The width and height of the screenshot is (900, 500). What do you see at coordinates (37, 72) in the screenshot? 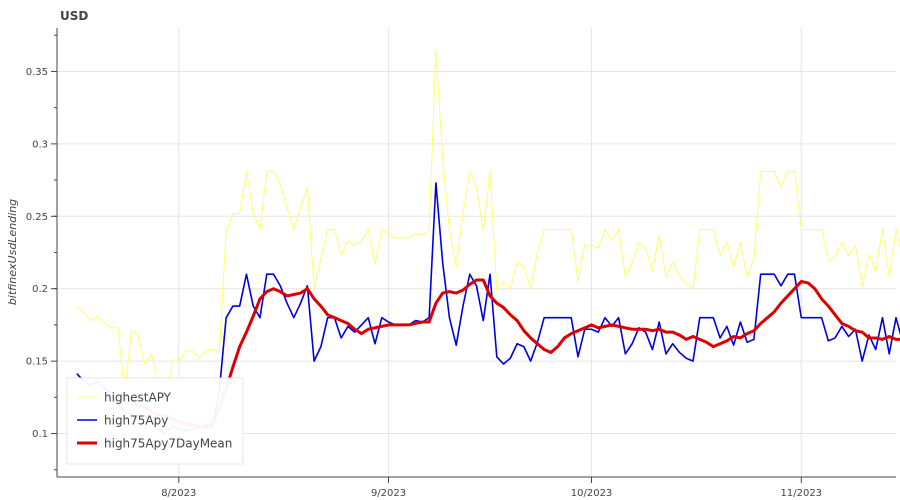
I see `y-tick-label: 0.35` at bounding box center [37, 72].